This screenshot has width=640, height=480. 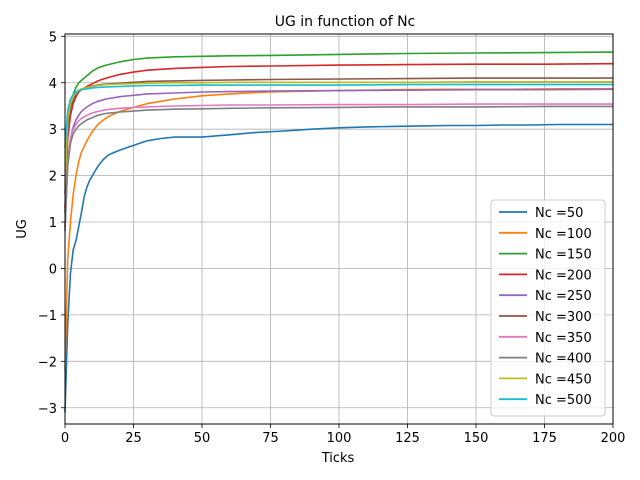 I want to click on y-tick-label: 4, so click(x=53, y=84).